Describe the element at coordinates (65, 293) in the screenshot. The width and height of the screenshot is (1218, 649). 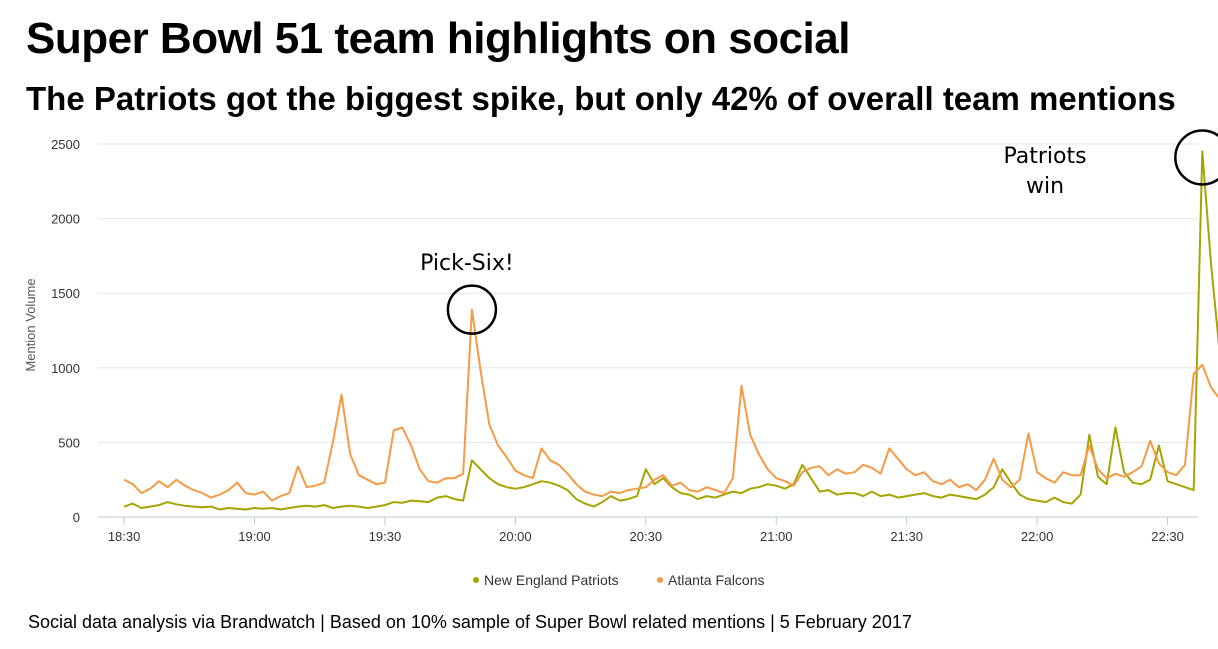
I see `y-tick-label: 1500` at that location.